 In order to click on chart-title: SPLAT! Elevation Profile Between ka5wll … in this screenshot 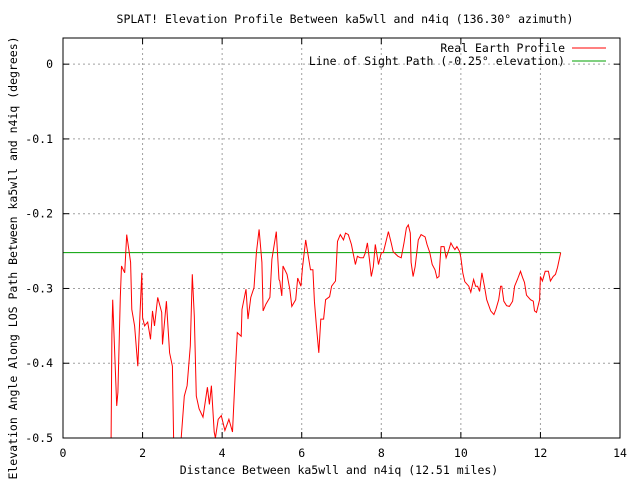, I will do `click(345, 19)`.